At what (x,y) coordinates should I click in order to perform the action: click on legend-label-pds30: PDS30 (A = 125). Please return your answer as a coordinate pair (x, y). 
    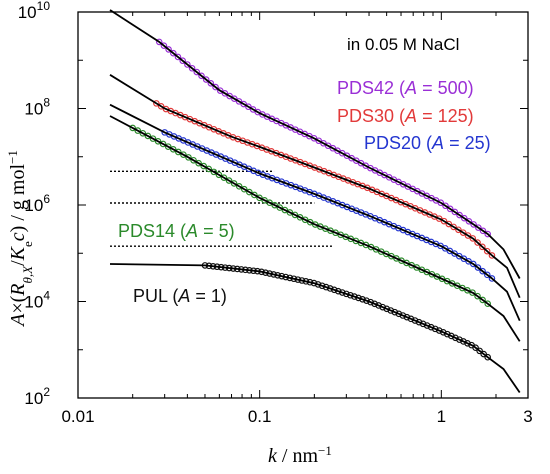
    Looking at the image, I should click on (405, 116).